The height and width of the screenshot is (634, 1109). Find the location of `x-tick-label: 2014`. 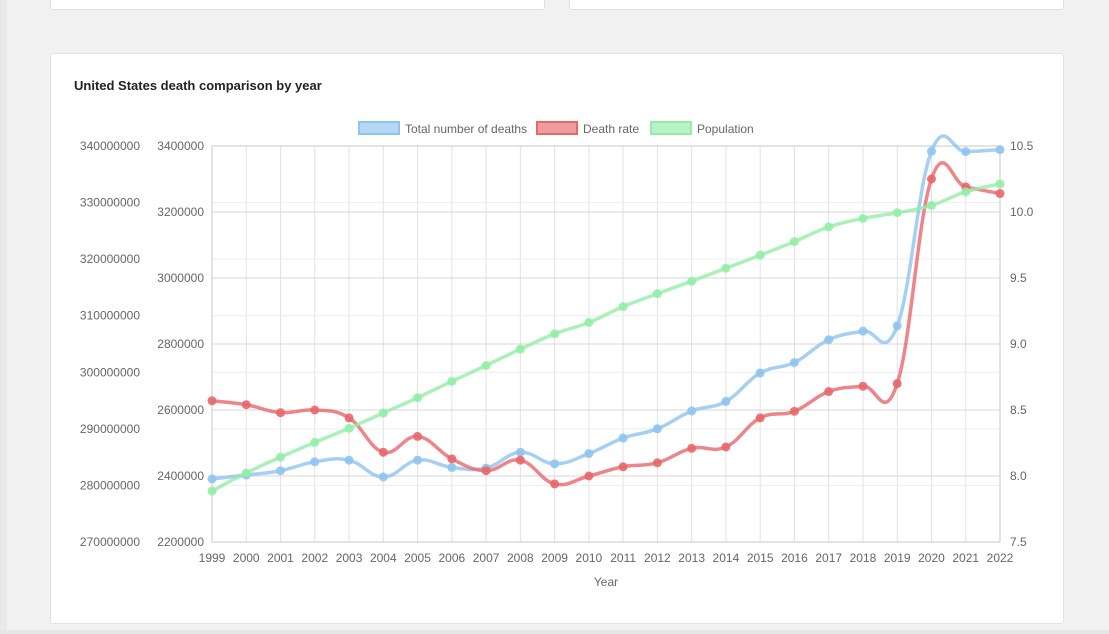

x-tick-label: 2014 is located at coordinates (726, 558).